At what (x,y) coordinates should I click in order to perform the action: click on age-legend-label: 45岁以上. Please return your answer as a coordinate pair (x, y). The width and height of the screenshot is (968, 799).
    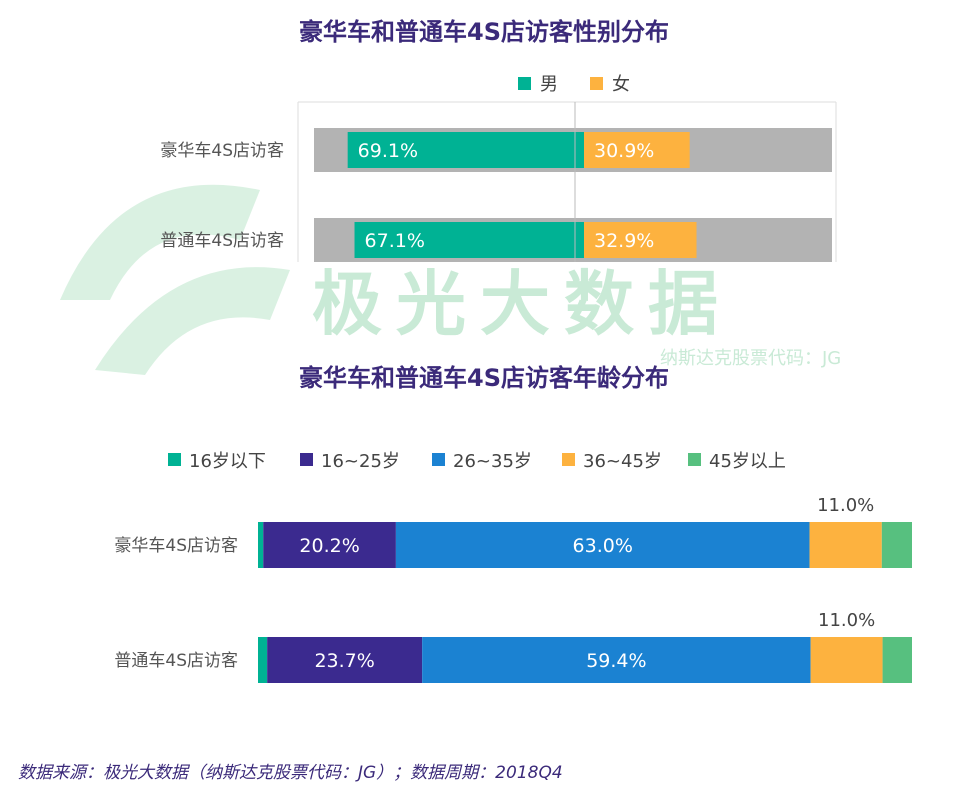
    Looking at the image, I should click on (747, 461).